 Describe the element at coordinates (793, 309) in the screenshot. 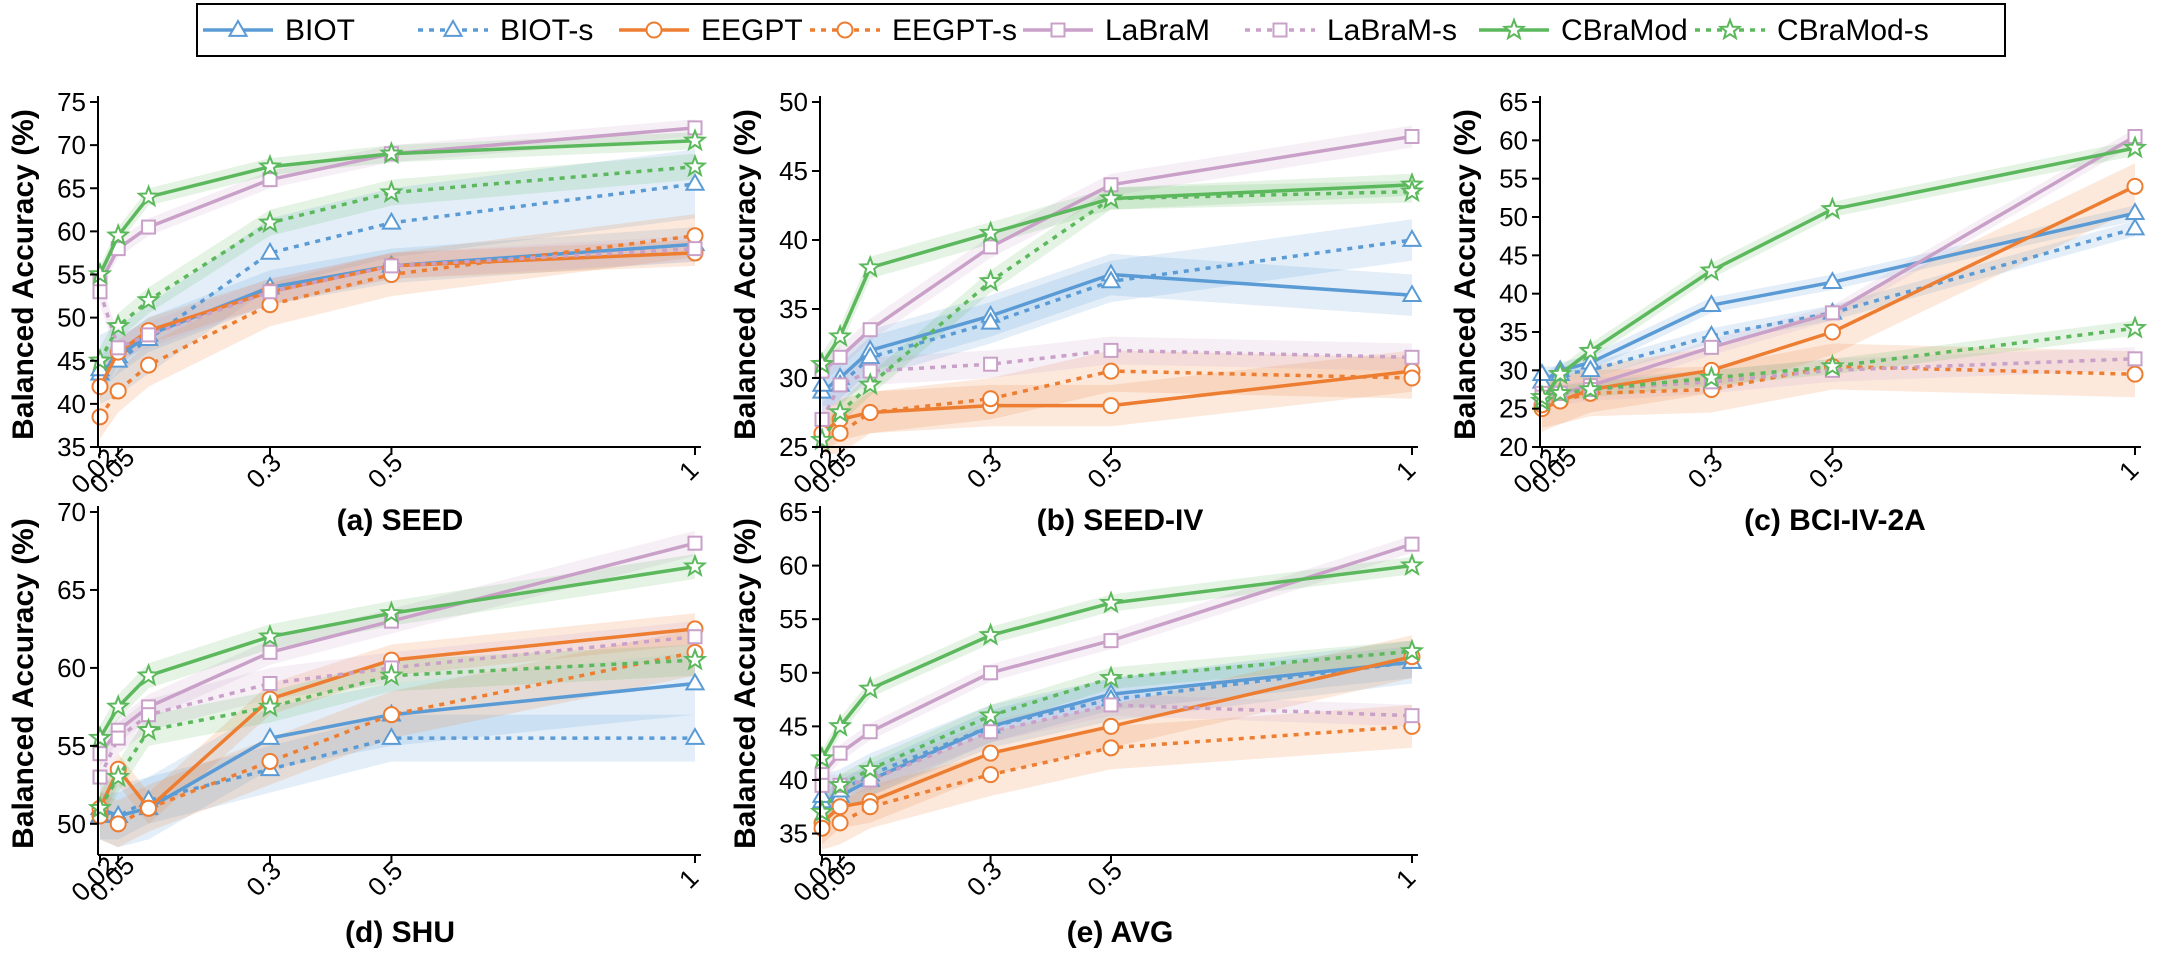

I see `y-tick-label: 35` at that location.